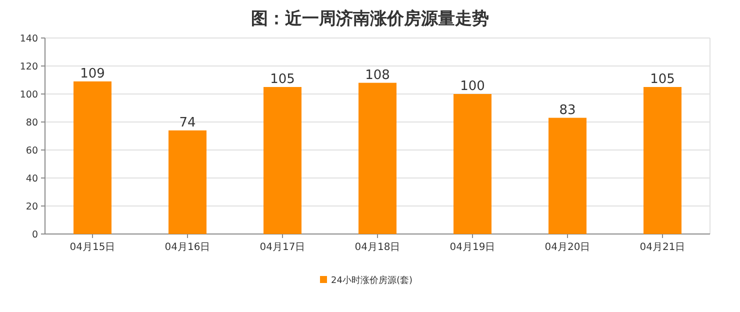 The height and width of the screenshot is (312, 740). What do you see at coordinates (283, 247) in the screenshot?
I see `x-tick-label: 04月17日` at bounding box center [283, 247].